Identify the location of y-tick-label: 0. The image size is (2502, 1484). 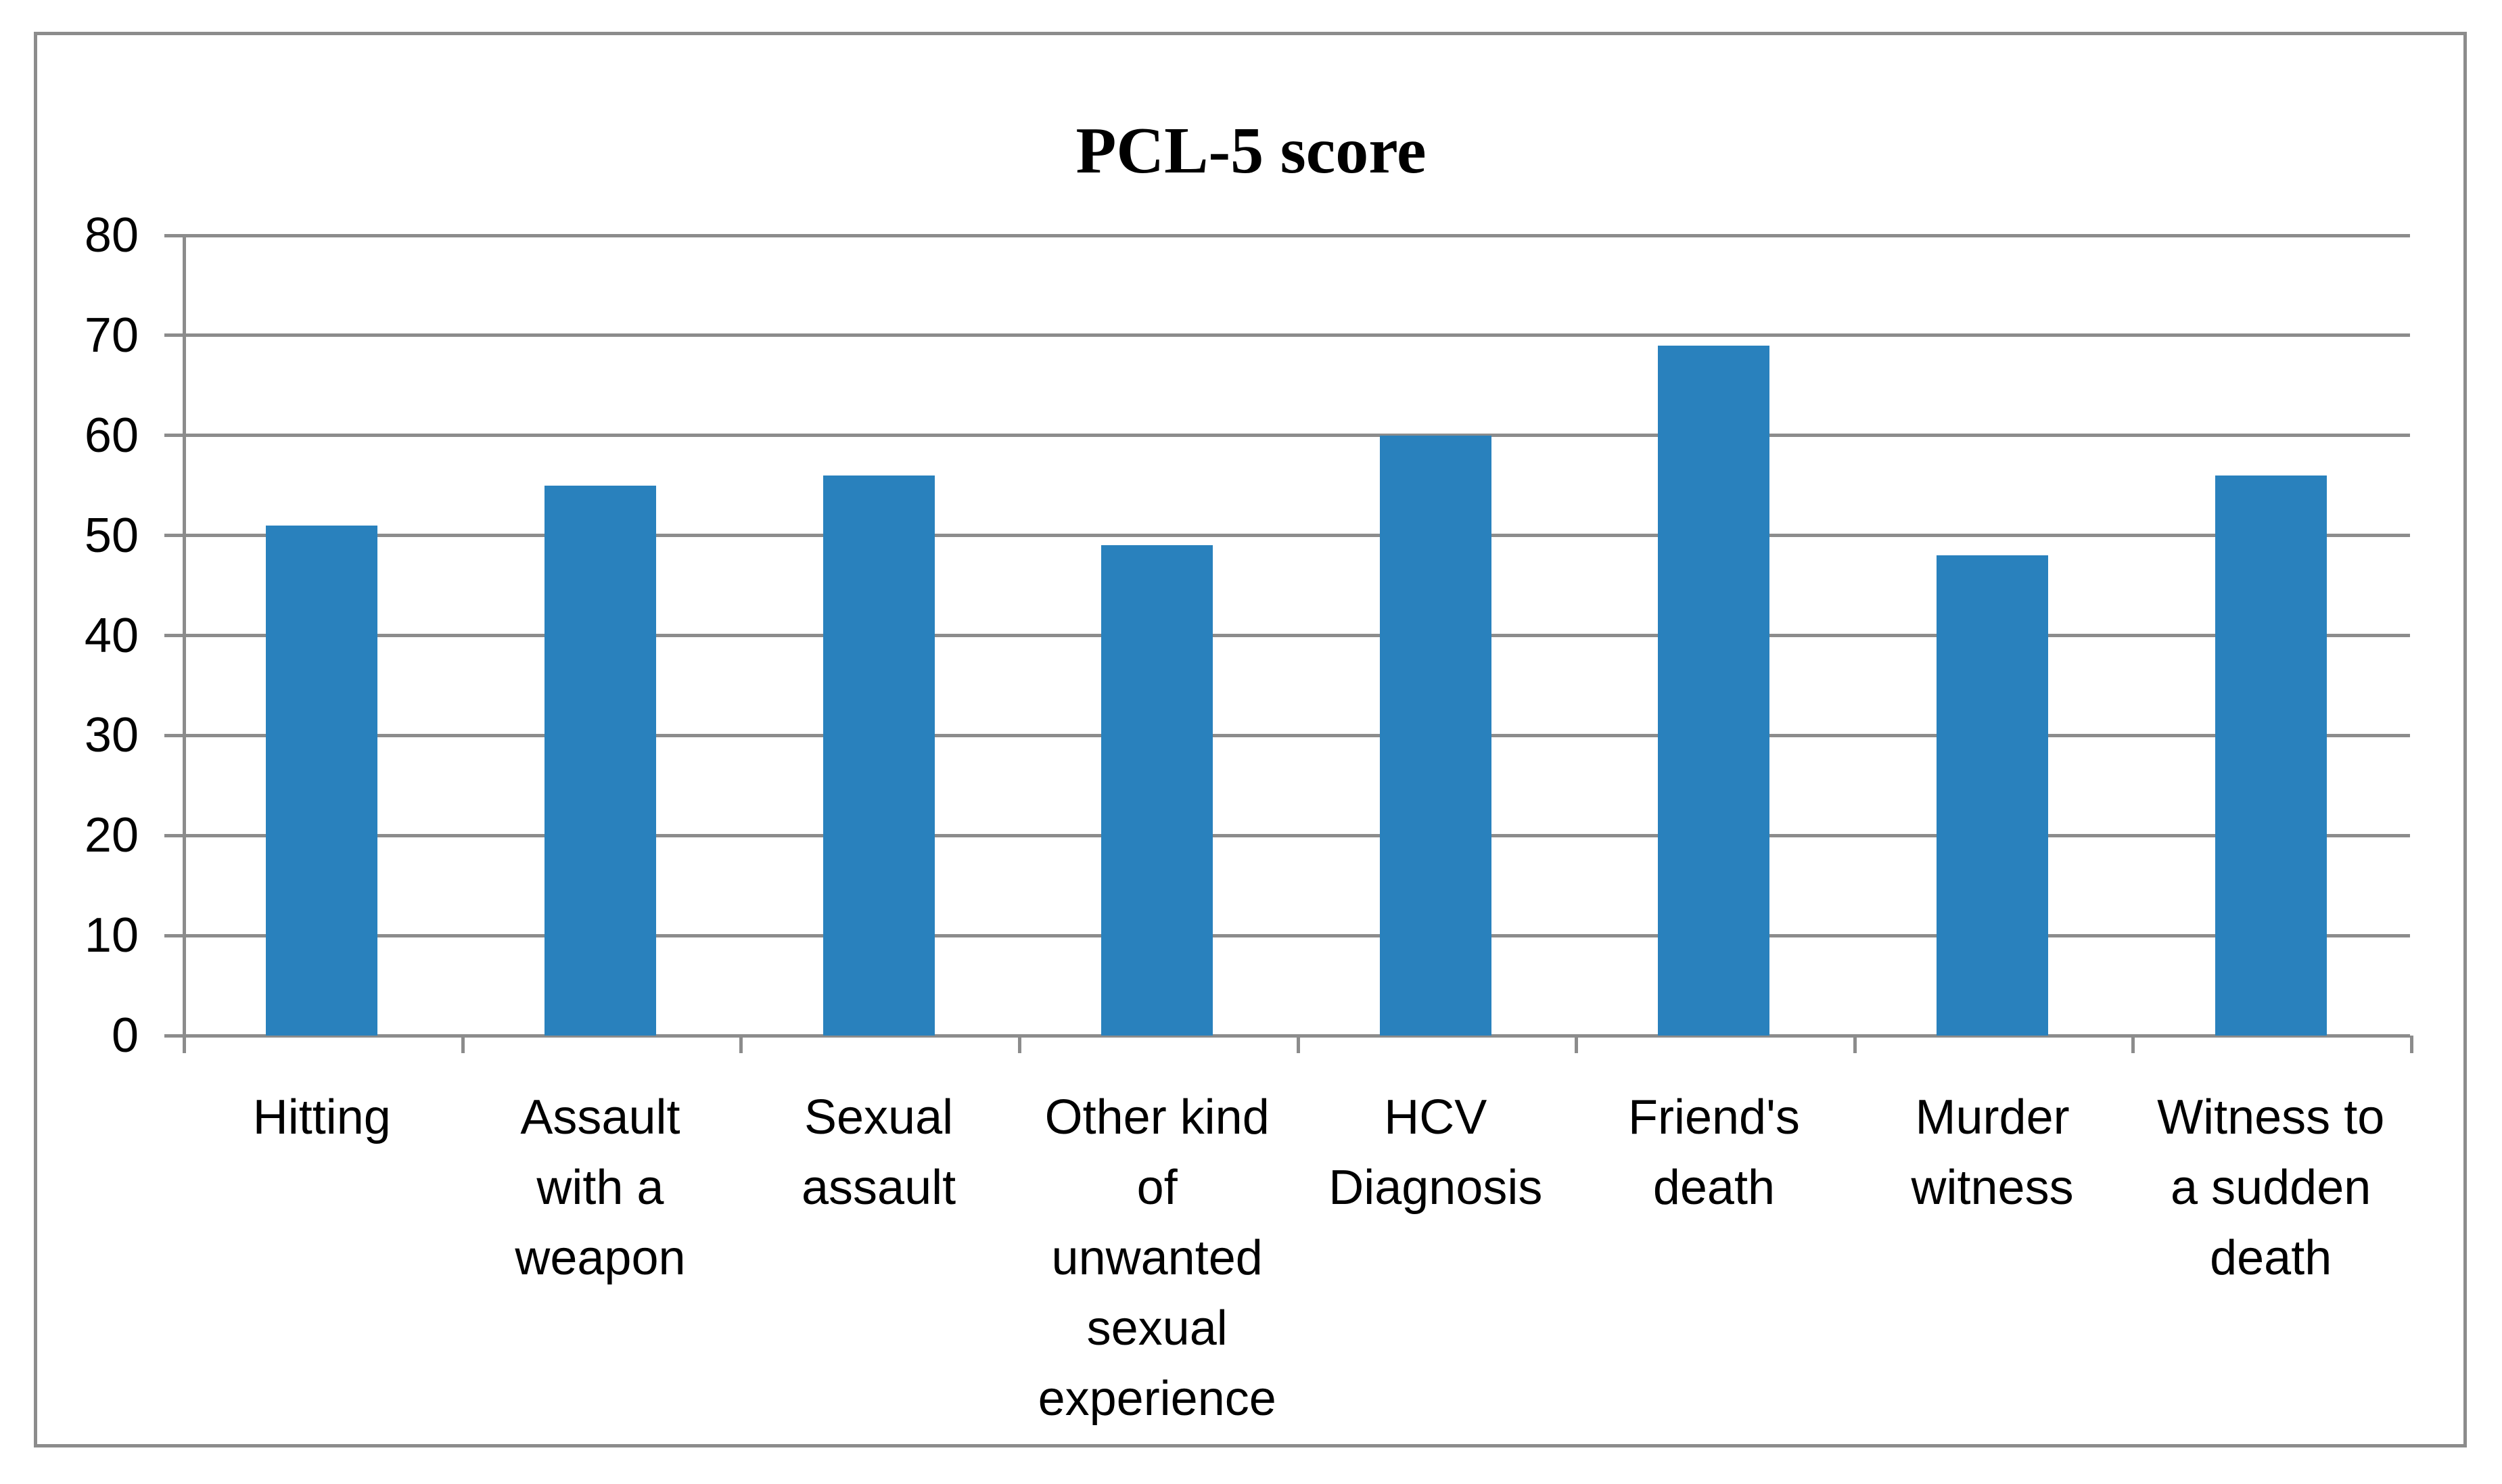
(125, 1036).